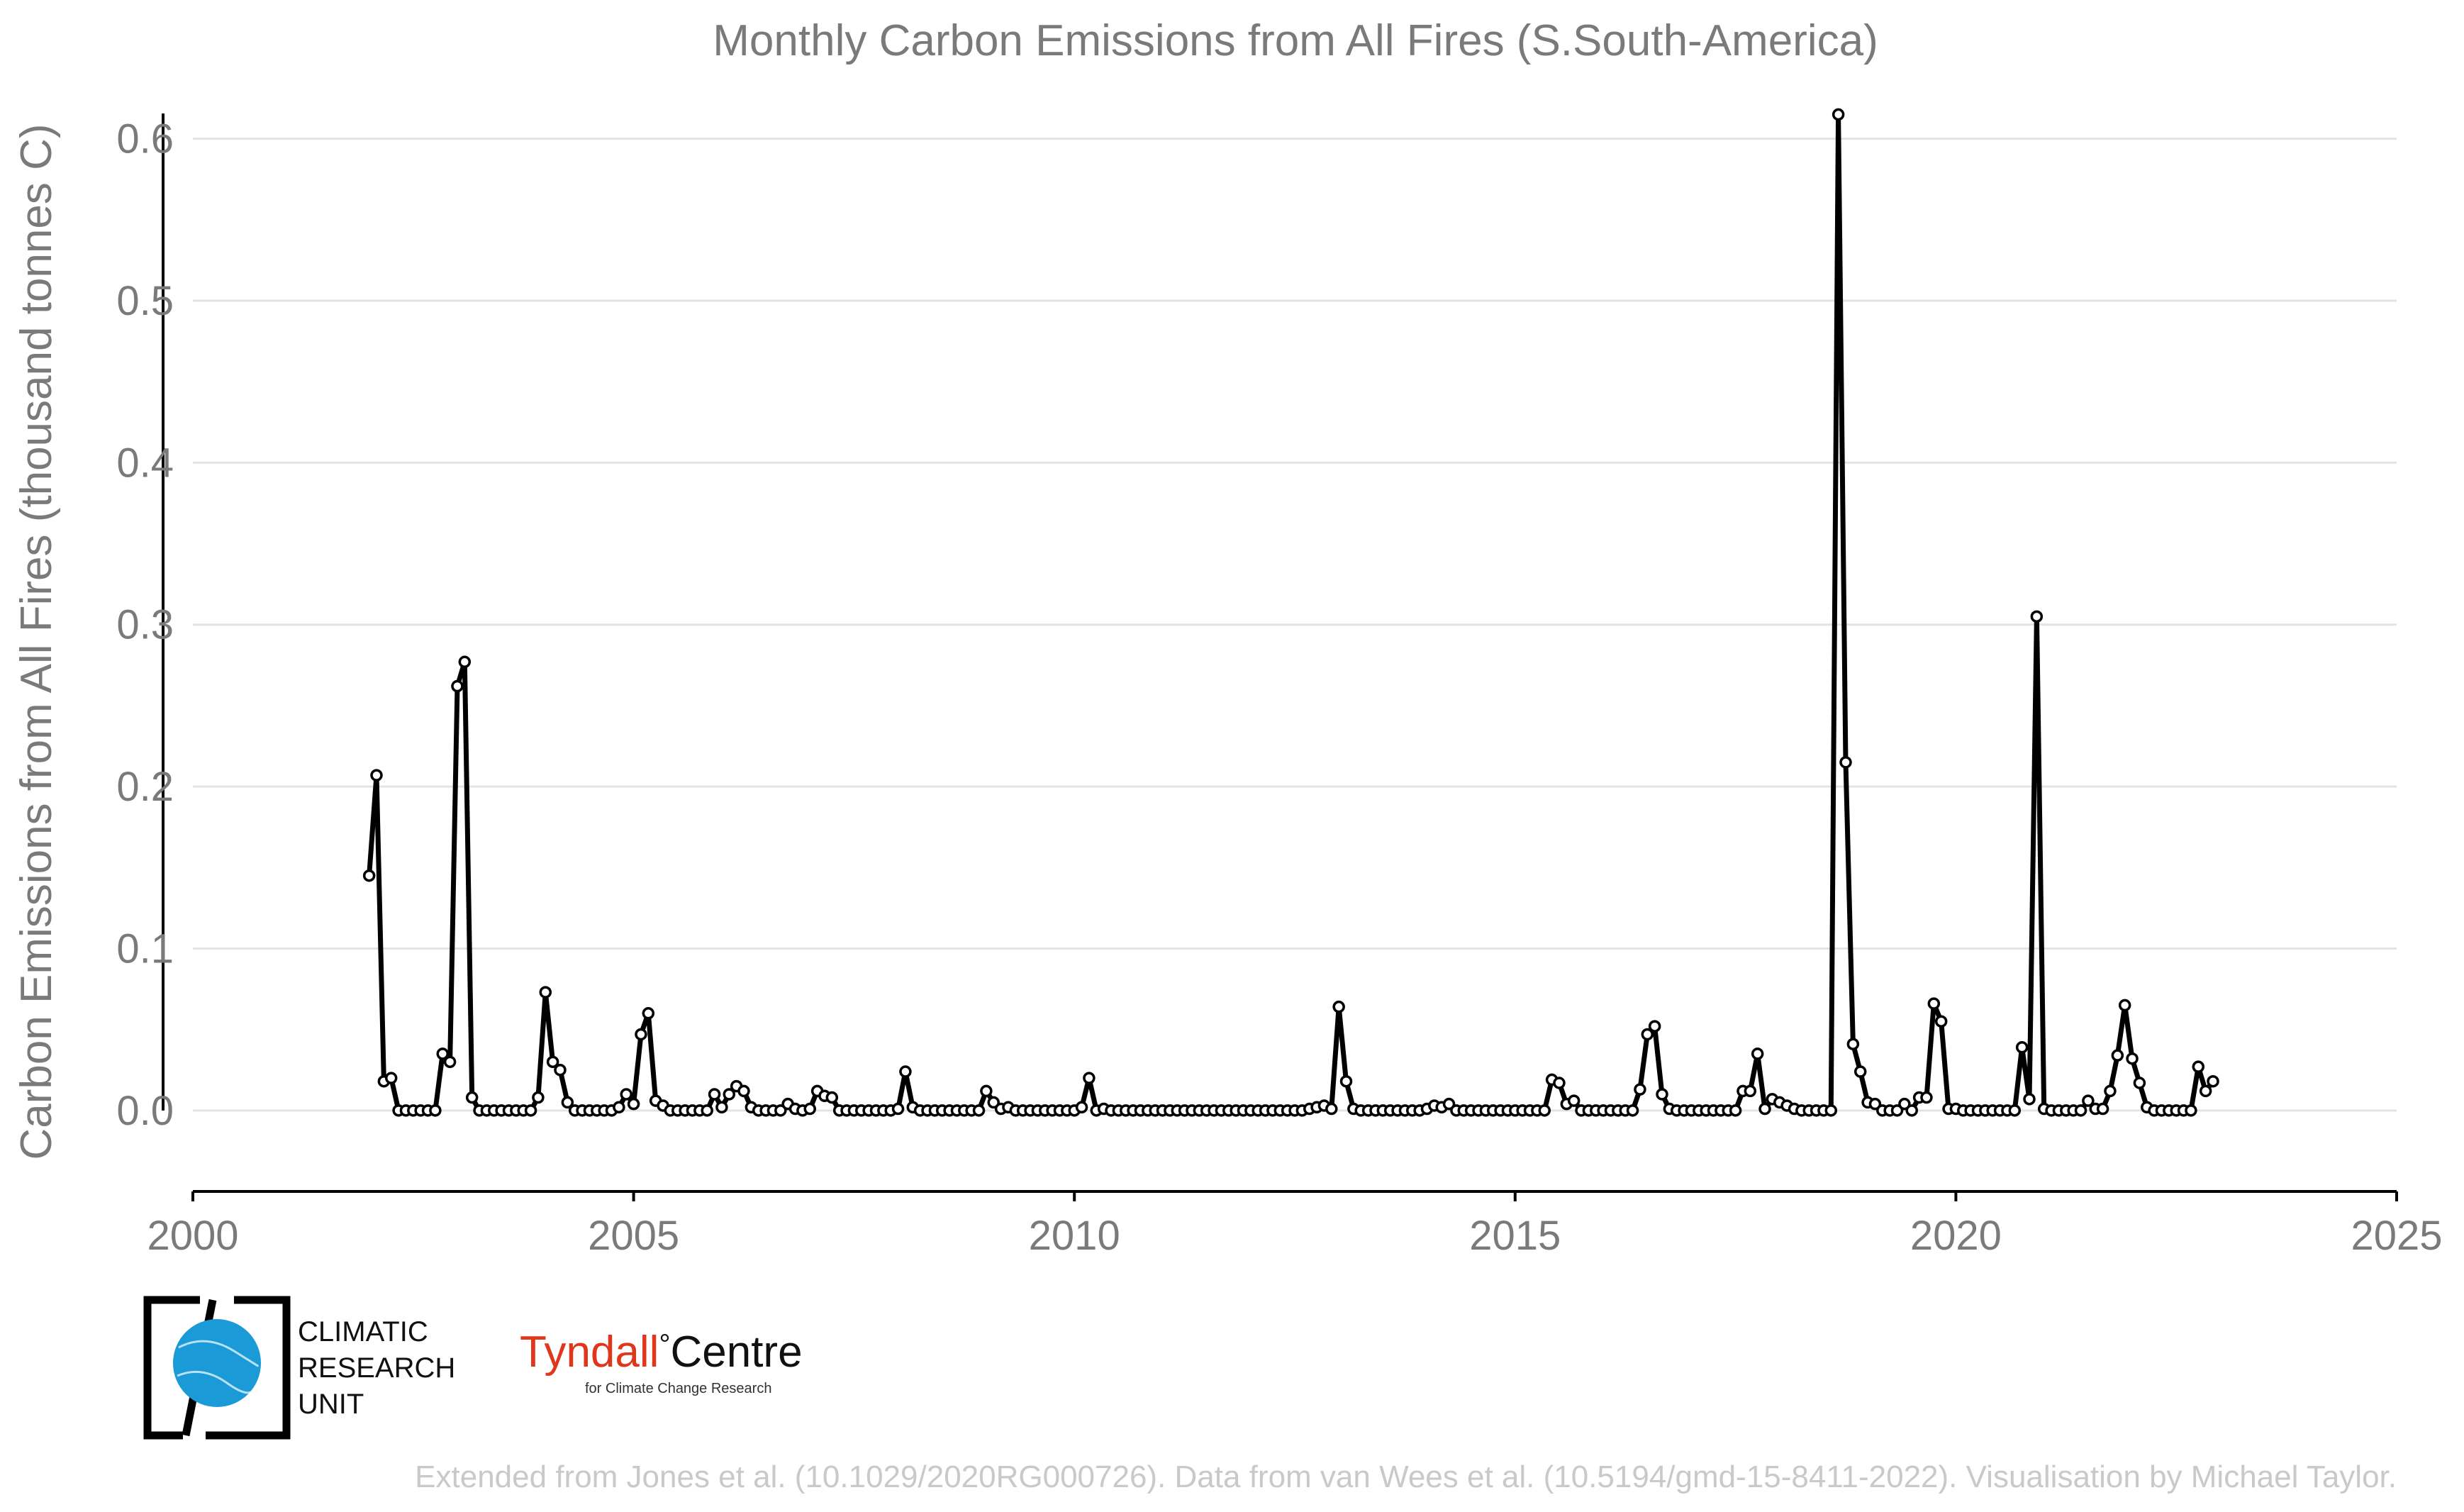 Image resolution: width=2464 pixels, height=1512 pixels. What do you see at coordinates (145, 625) in the screenshot?
I see `y-tick-label: 0.3` at bounding box center [145, 625].